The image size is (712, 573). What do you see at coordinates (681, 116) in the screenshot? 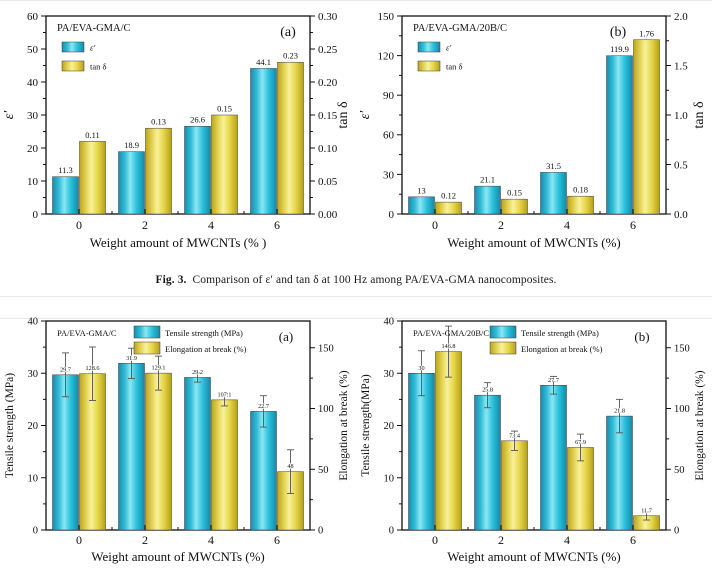
I see `right-tick-label: 1.0` at bounding box center [681, 116].